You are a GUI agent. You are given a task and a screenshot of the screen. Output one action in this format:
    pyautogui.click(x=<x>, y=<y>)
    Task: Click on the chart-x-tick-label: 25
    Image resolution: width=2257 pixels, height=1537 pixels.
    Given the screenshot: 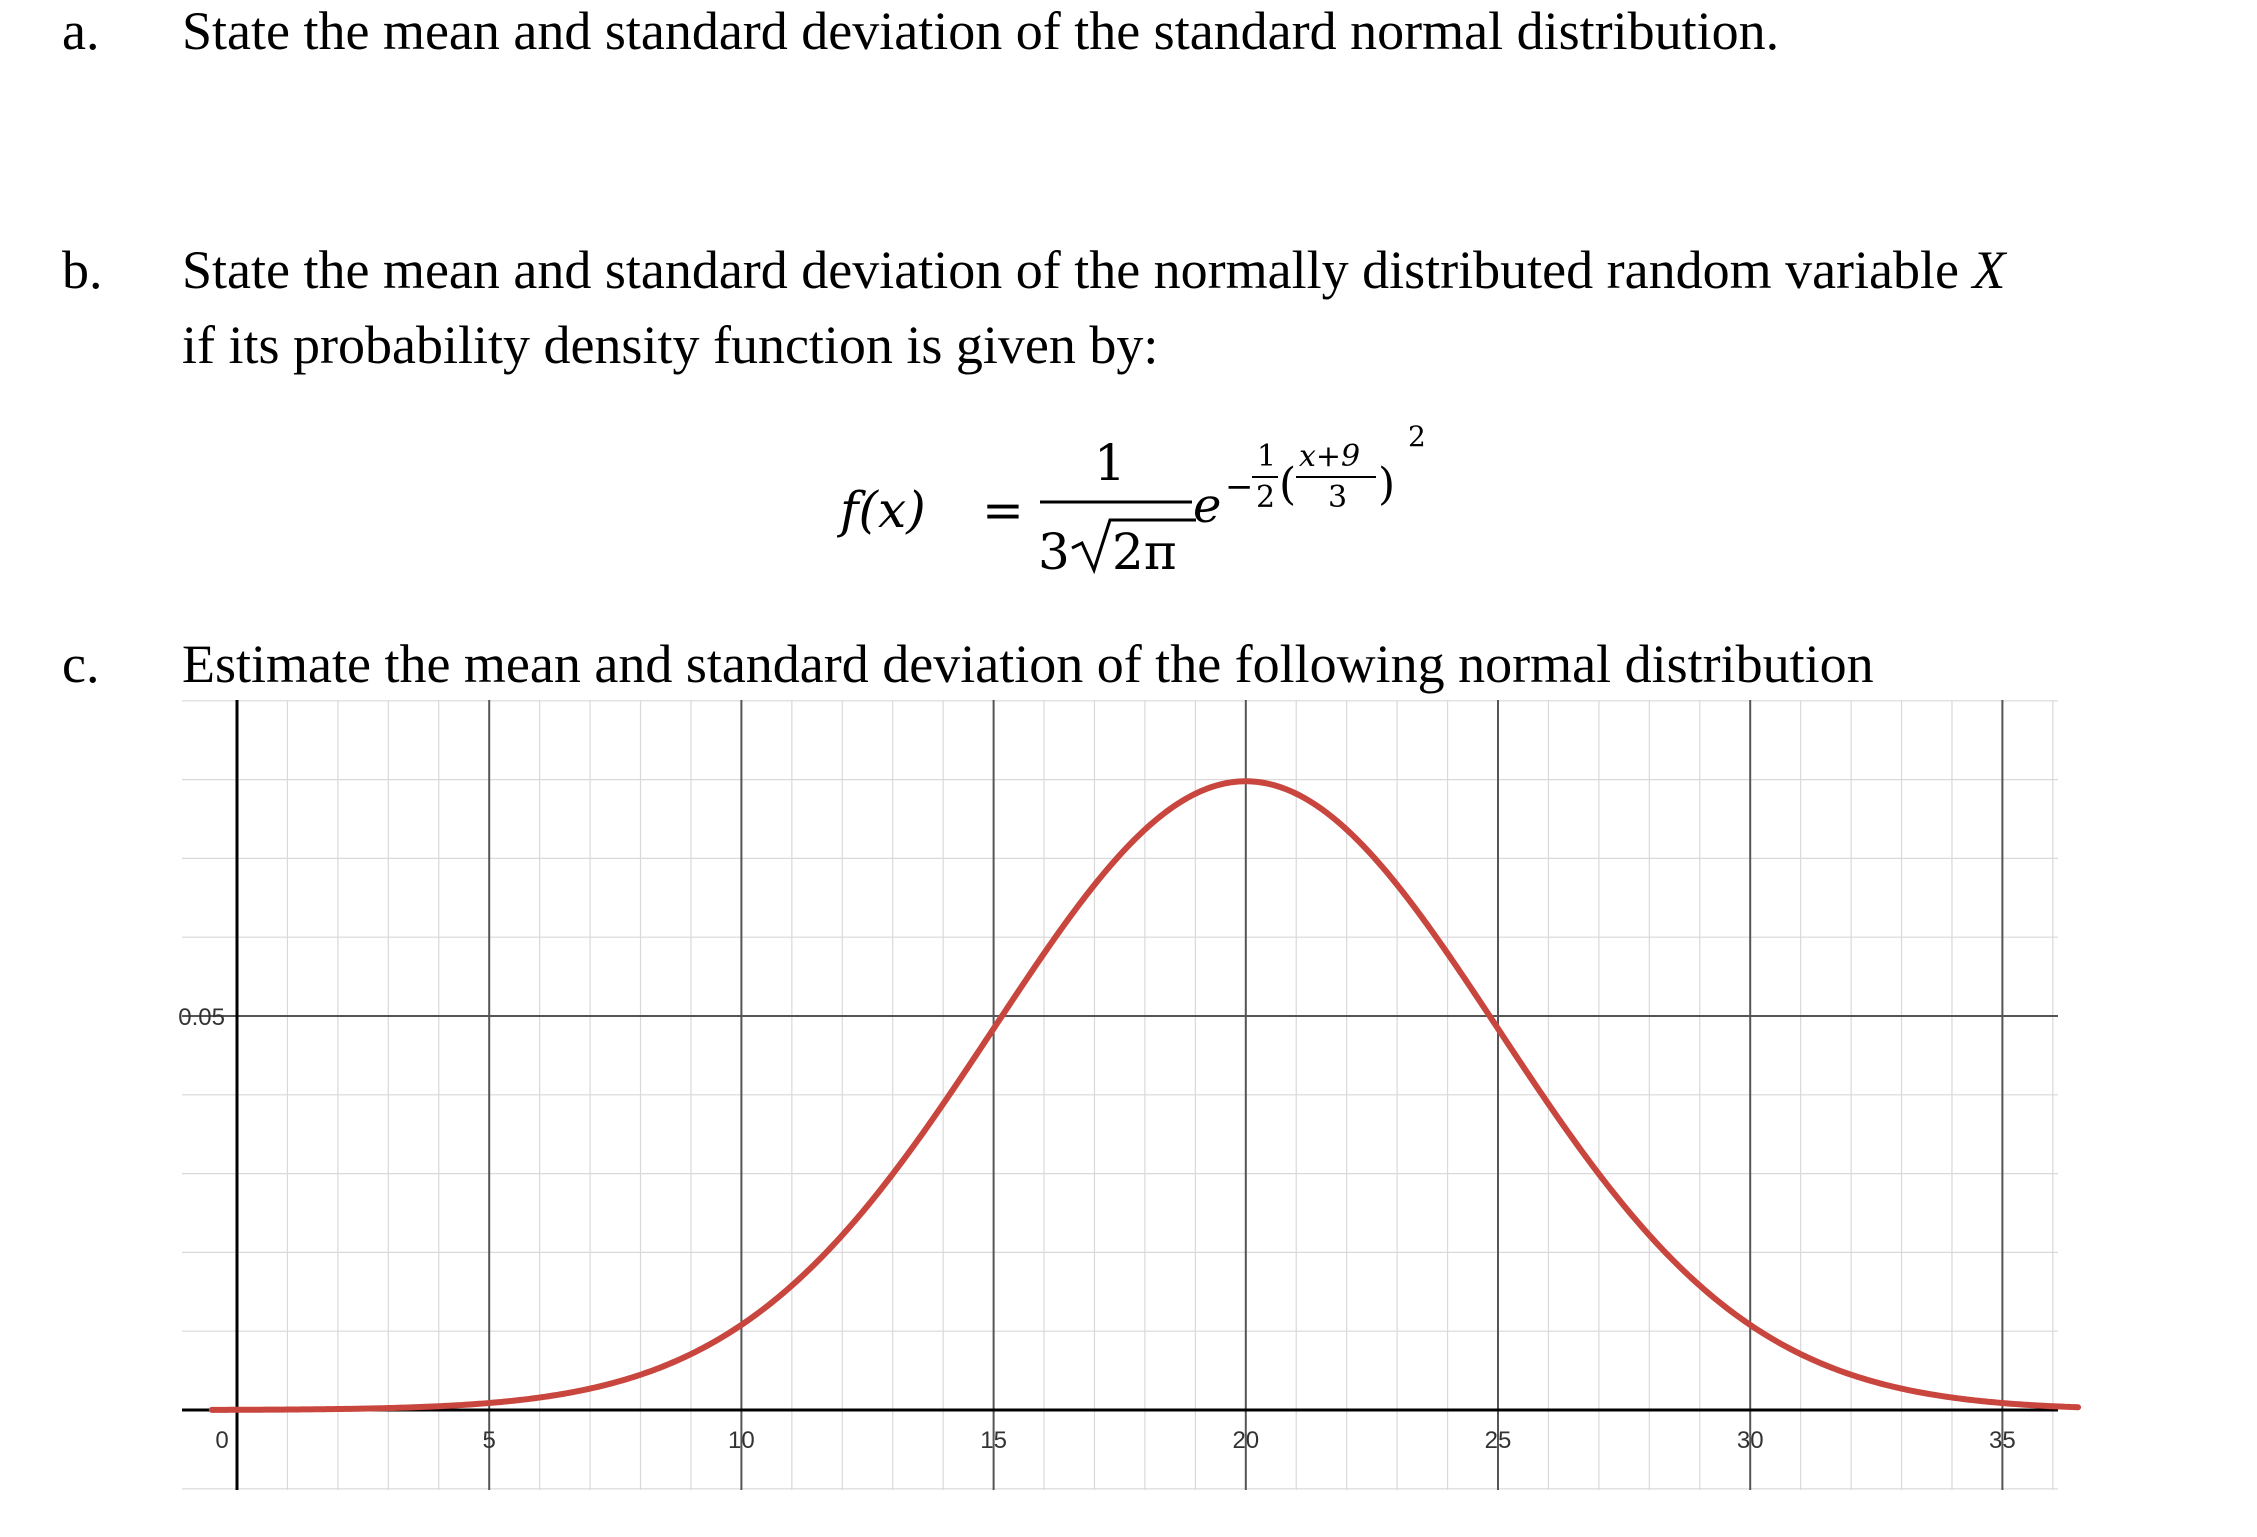 What is the action you would take?
    pyautogui.click(x=1498, y=1440)
    